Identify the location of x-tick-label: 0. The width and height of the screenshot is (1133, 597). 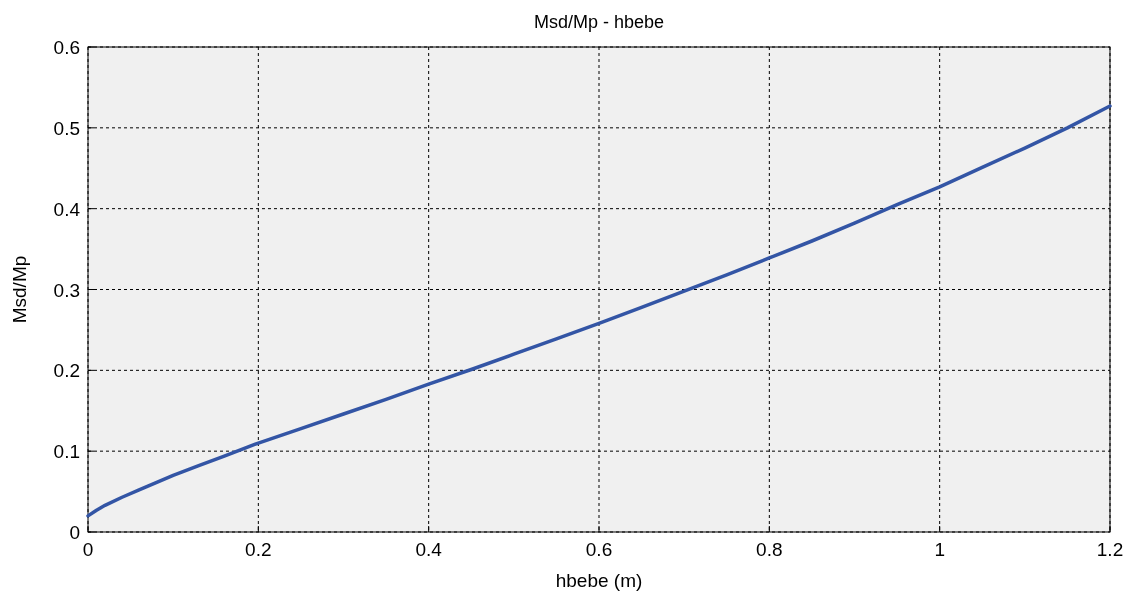
(88, 549).